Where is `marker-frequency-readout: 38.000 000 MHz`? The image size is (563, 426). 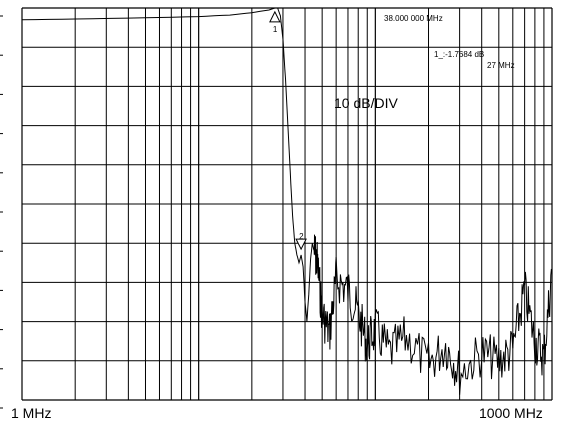
marker-frequency-readout: 38.000 000 MHz is located at coordinates (413, 18).